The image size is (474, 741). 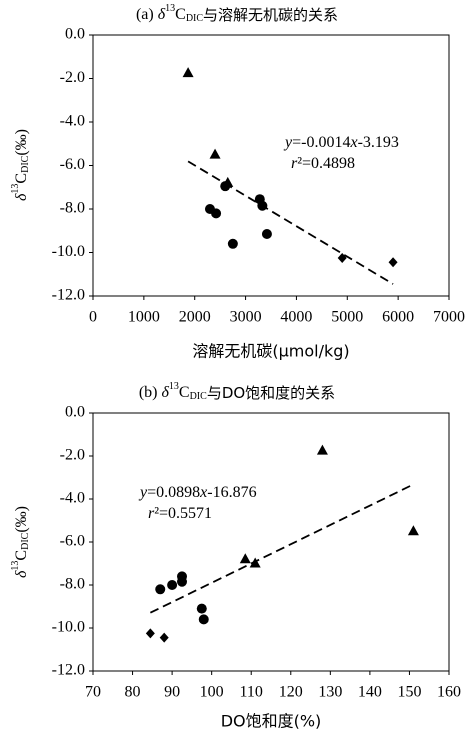 What do you see at coordinates (398, 317) in the screenshot?
I see `x-tick-label: 6000` at bounding box center [398, 317].